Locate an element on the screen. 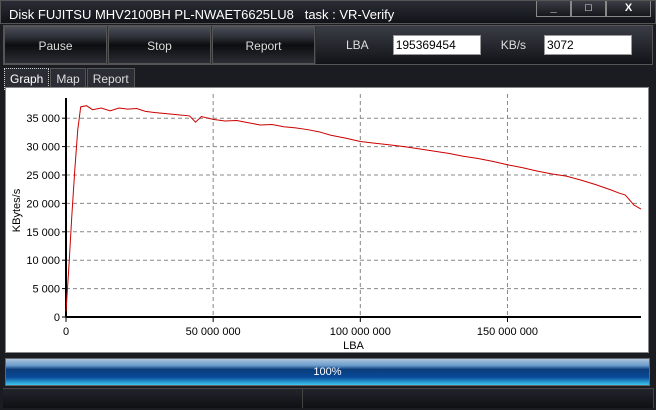  progress-label: 100% is located at coordinates (327, 372).